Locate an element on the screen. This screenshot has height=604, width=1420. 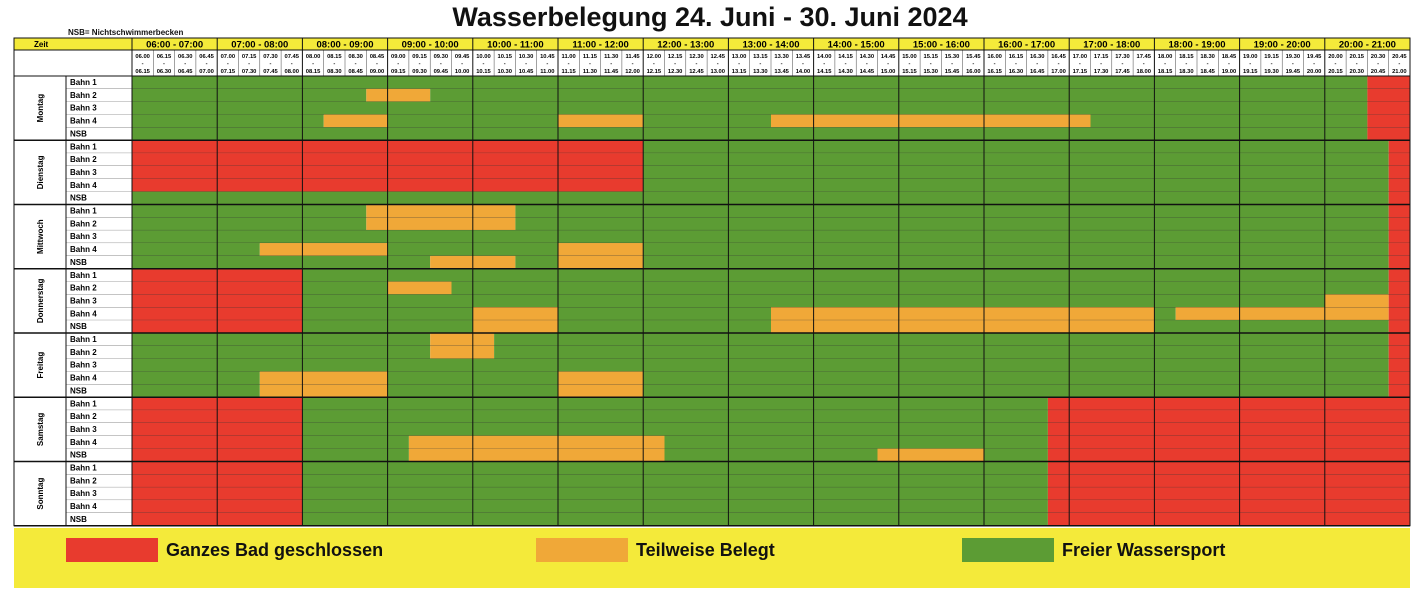
lane-label: NSB is located at coordinates (78, 326).